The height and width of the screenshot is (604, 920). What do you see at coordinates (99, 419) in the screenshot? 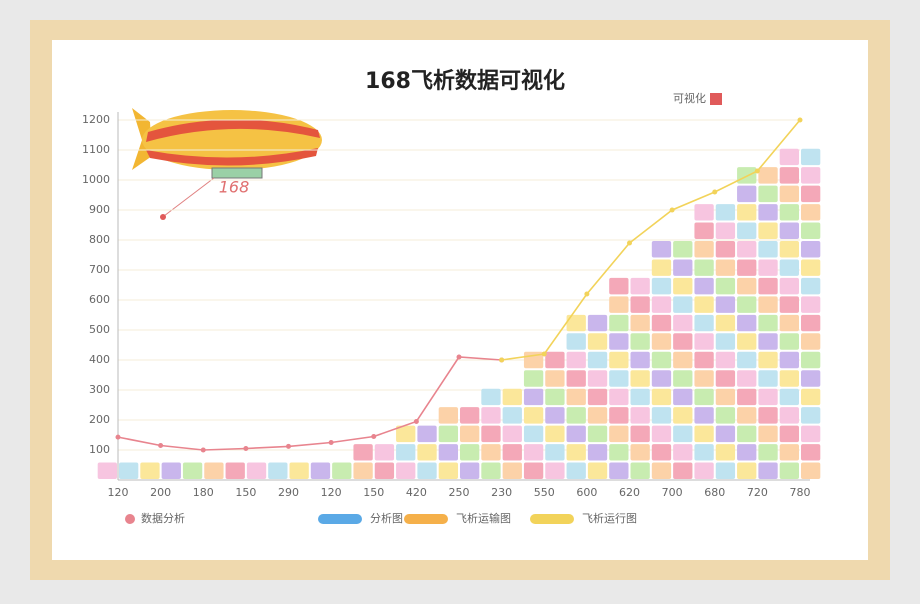
I see `y-tick-label: 200` at bounding box center [99, 419].